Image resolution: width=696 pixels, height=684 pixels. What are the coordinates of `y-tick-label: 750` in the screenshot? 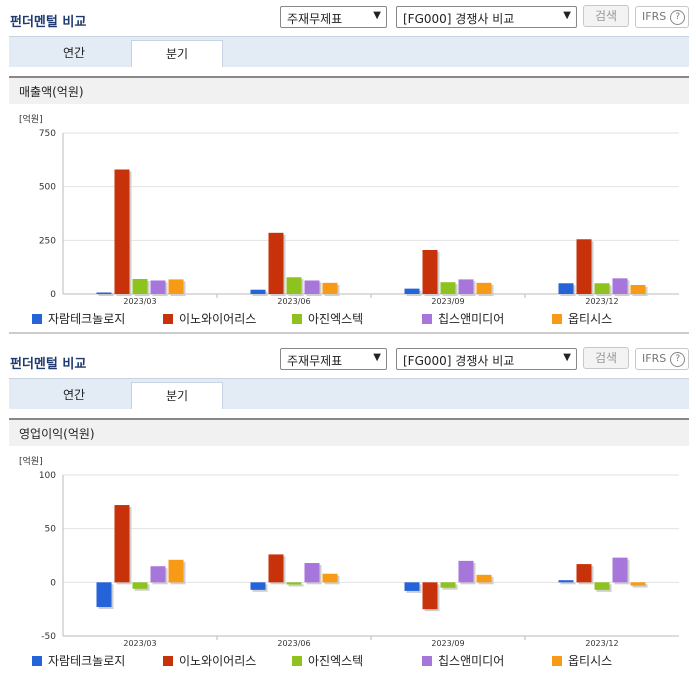 It's located at (47, 134).